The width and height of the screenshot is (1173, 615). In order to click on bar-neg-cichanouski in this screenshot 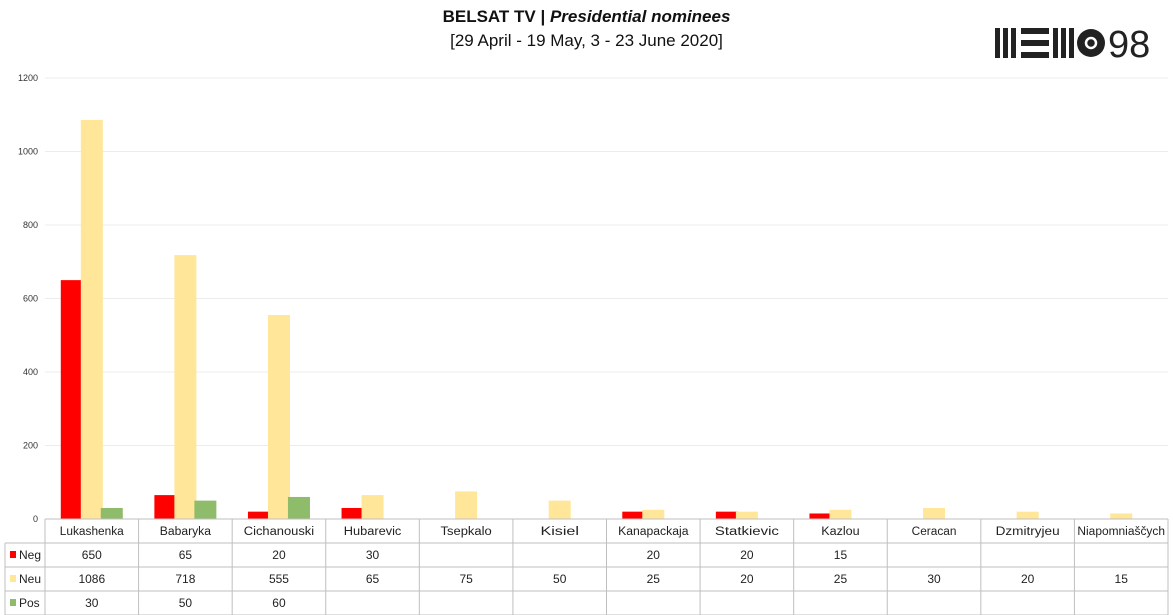, I will do `click(258, 515)`.